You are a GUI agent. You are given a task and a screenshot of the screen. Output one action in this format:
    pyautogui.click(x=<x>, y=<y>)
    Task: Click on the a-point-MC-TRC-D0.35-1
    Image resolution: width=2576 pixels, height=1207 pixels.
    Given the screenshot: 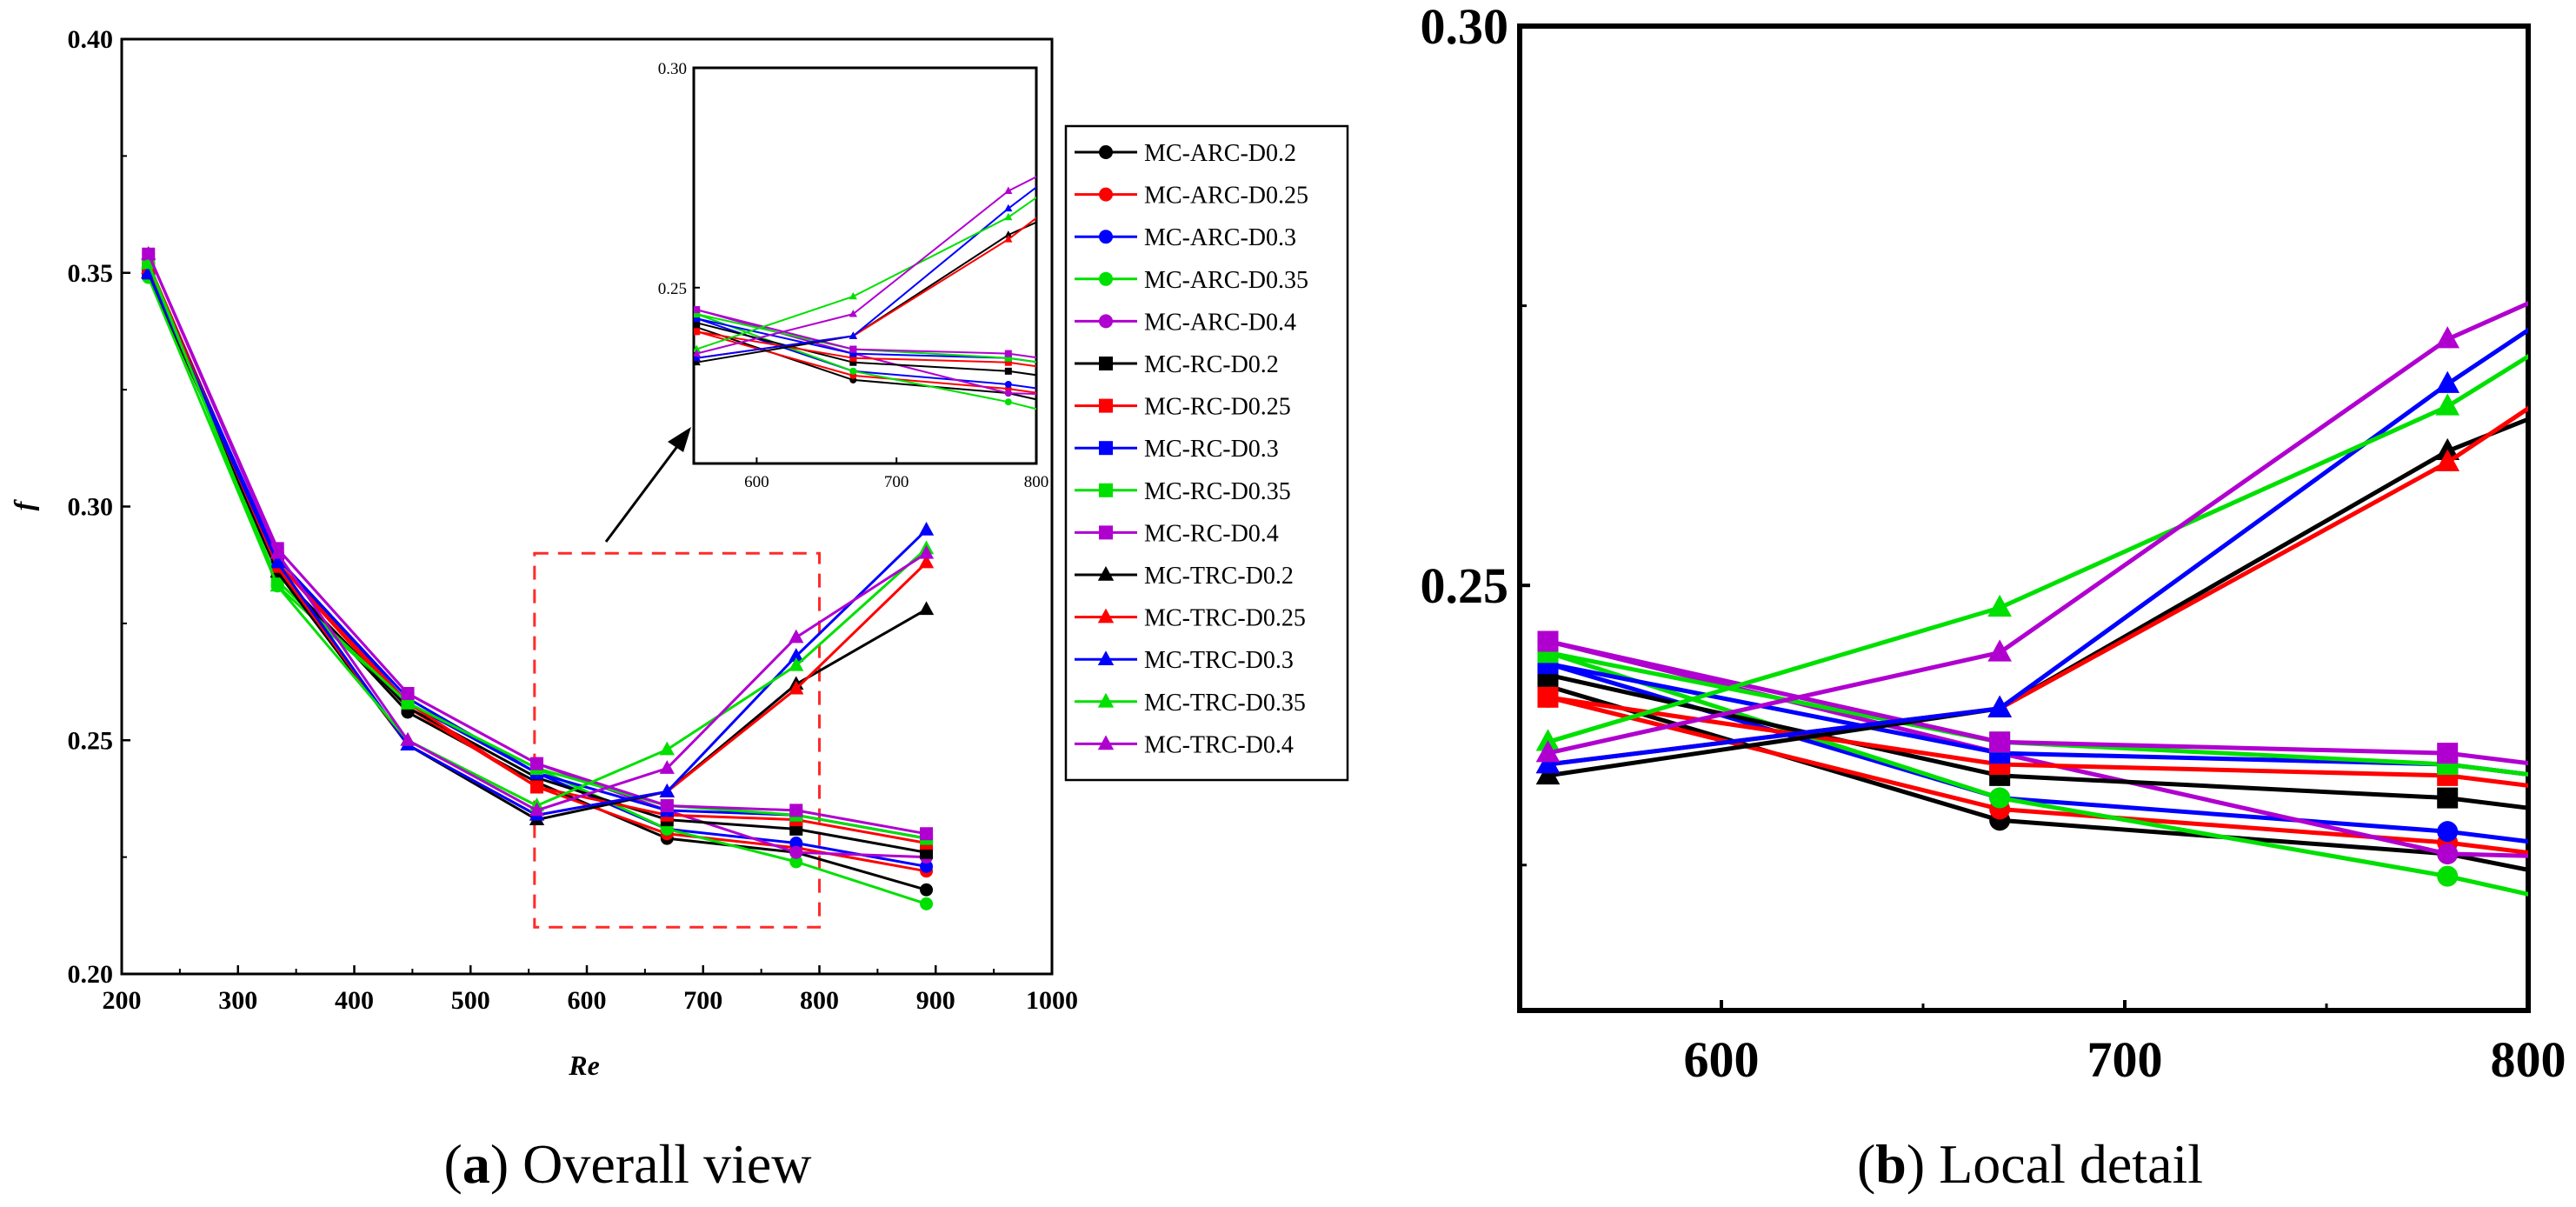 What is the action you would take?
    pyautogui.click(x=277, y=585)
    